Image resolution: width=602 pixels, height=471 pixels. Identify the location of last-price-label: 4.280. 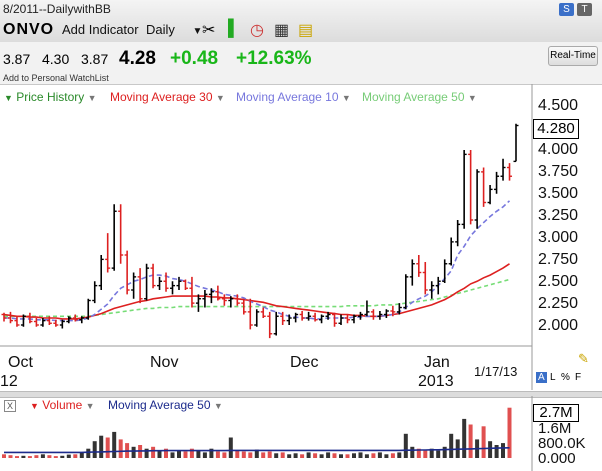
(556, 129).